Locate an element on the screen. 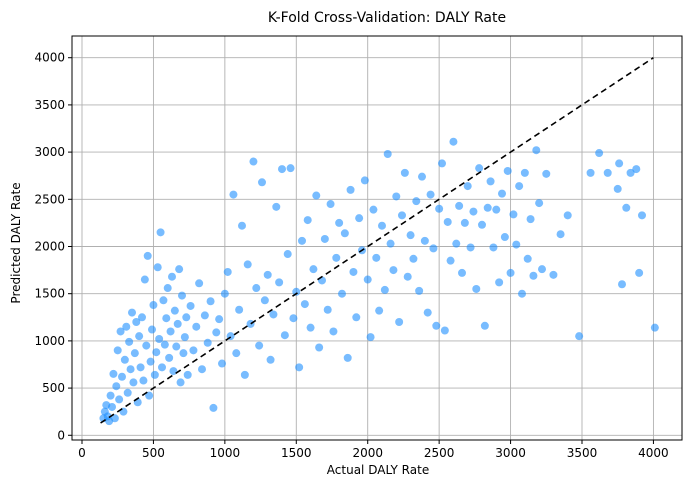  x-axis-ticks: 0 500 1000 1500 2000 2500 3000 3500 4000 is located at coordinates (373, 450).